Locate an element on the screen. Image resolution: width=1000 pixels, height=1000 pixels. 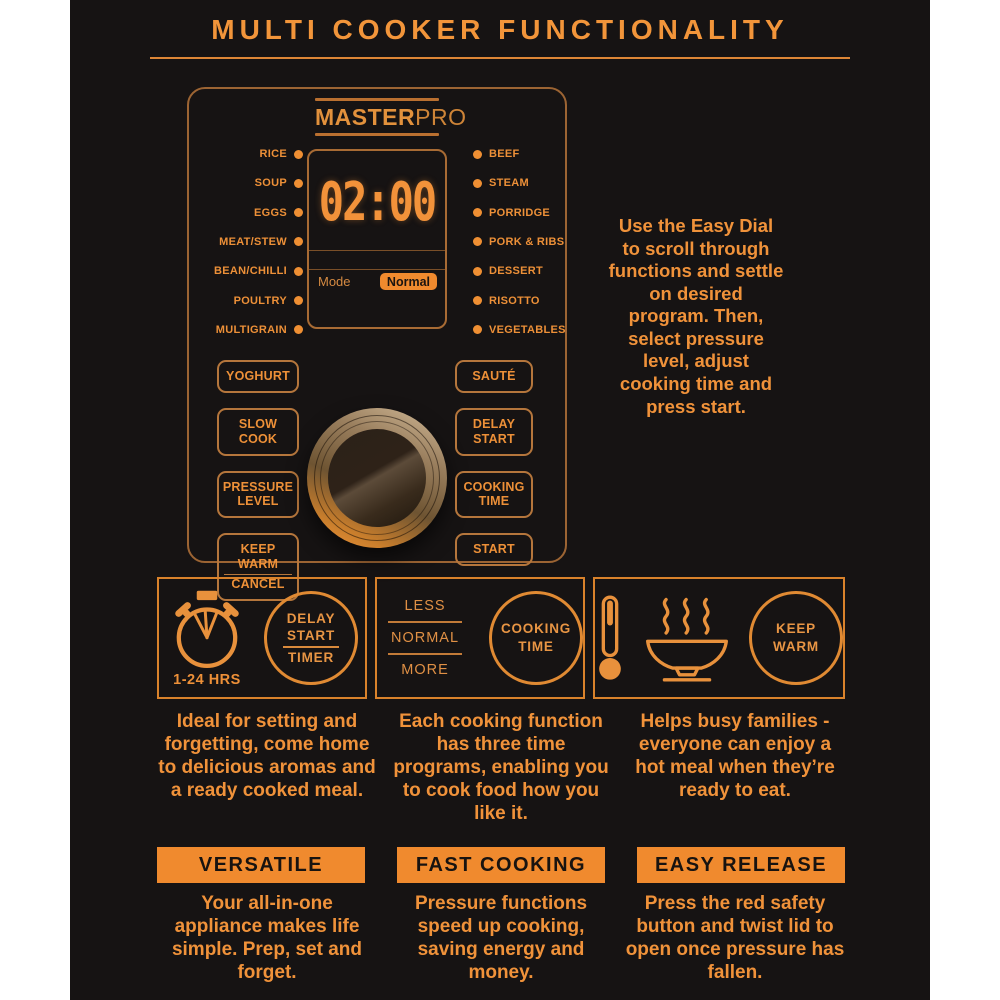
badge-line: WARM is located at coordinates (796, 646).